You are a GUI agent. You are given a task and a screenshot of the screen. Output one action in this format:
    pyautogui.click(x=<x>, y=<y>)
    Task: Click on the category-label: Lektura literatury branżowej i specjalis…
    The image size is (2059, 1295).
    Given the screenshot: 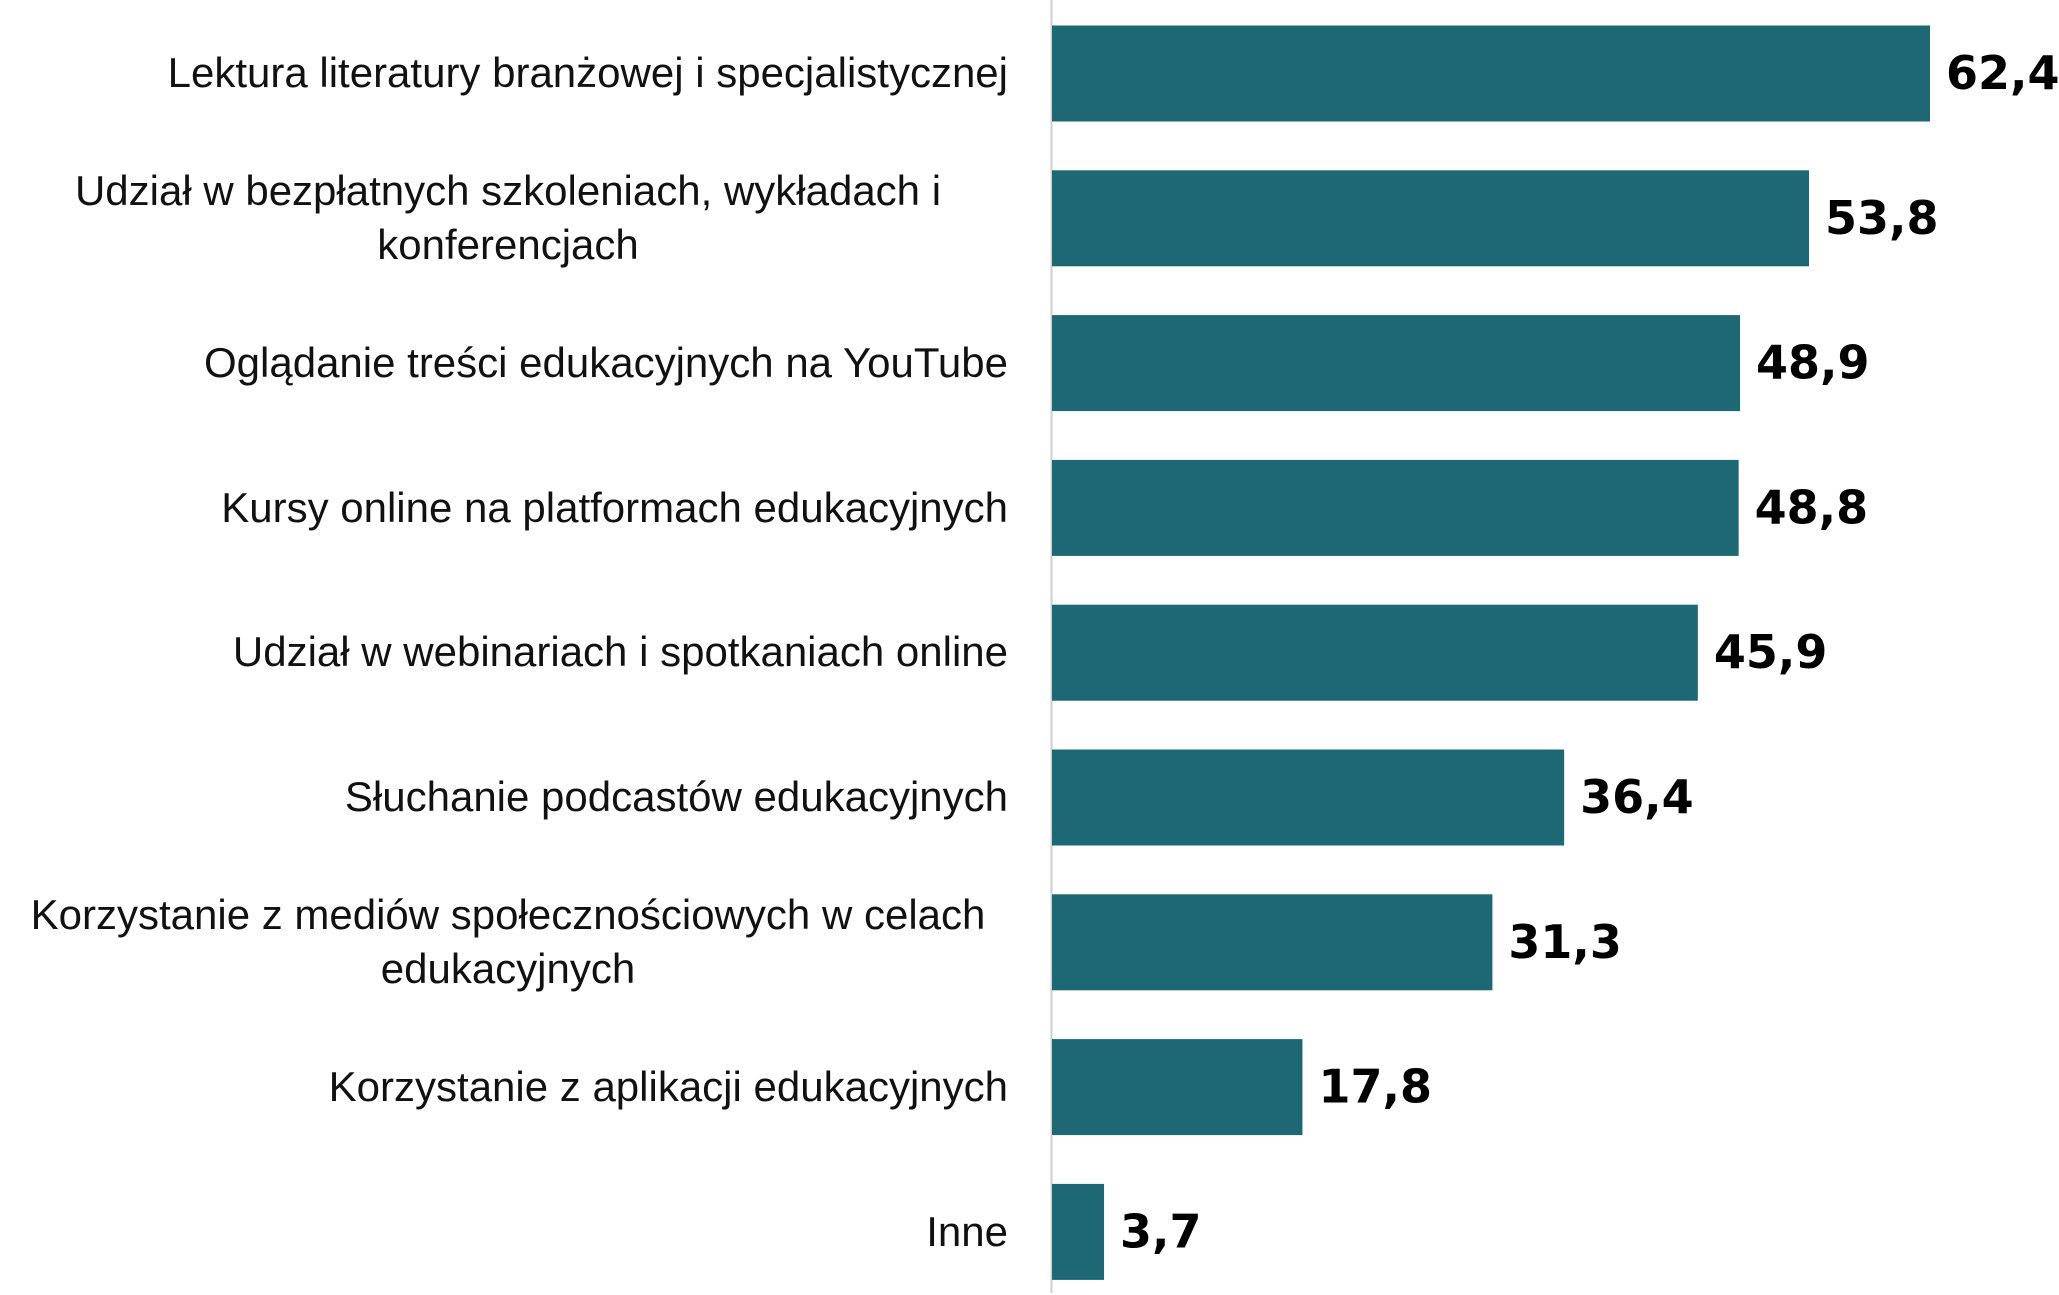 What is the action you would take?
    pyautogui.click(x=587, y=73)
    